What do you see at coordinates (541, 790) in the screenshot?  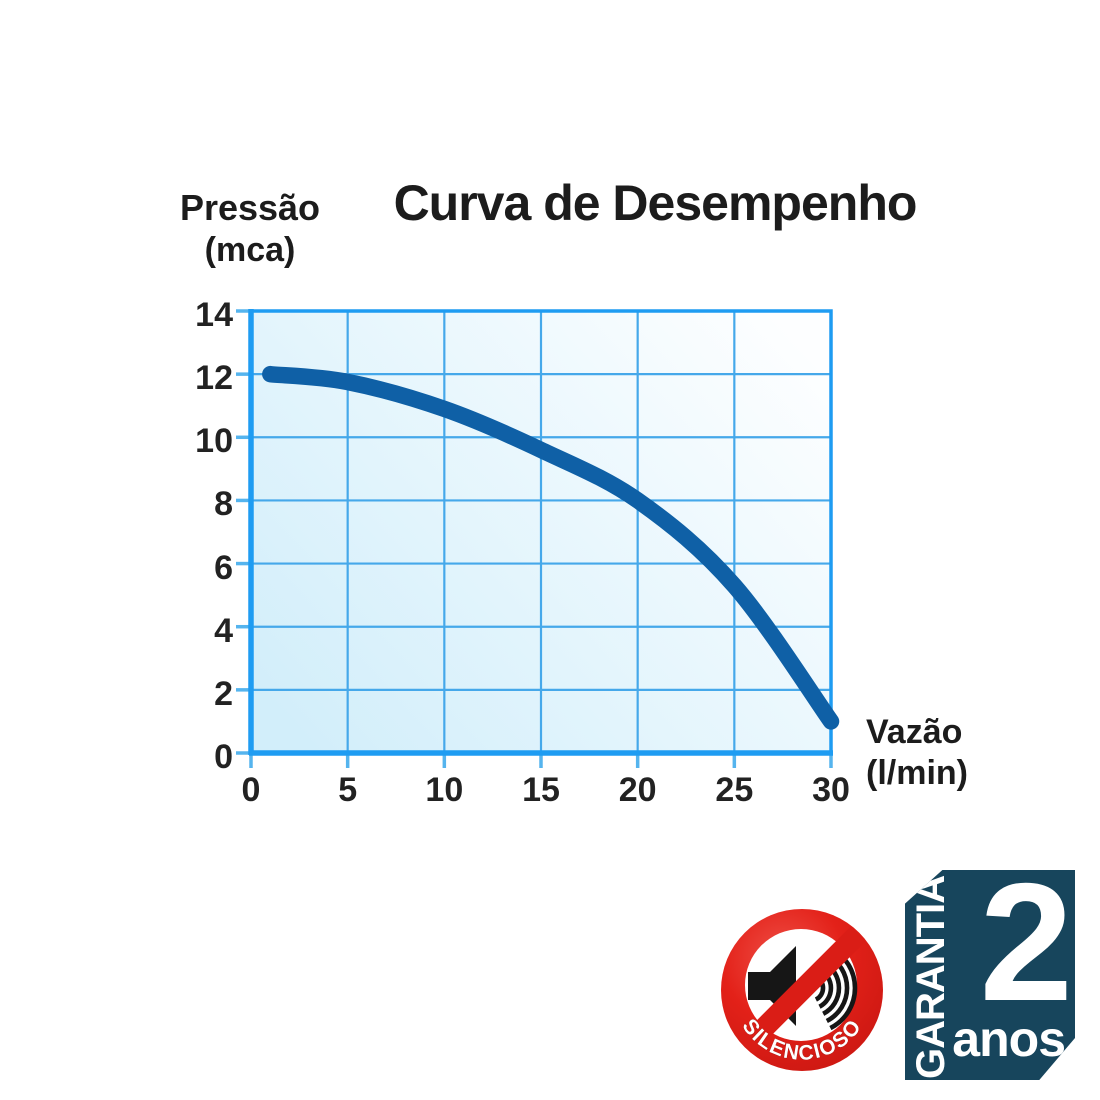 I see `x-tick-label-15: 15` at bounding box center [541, 790].